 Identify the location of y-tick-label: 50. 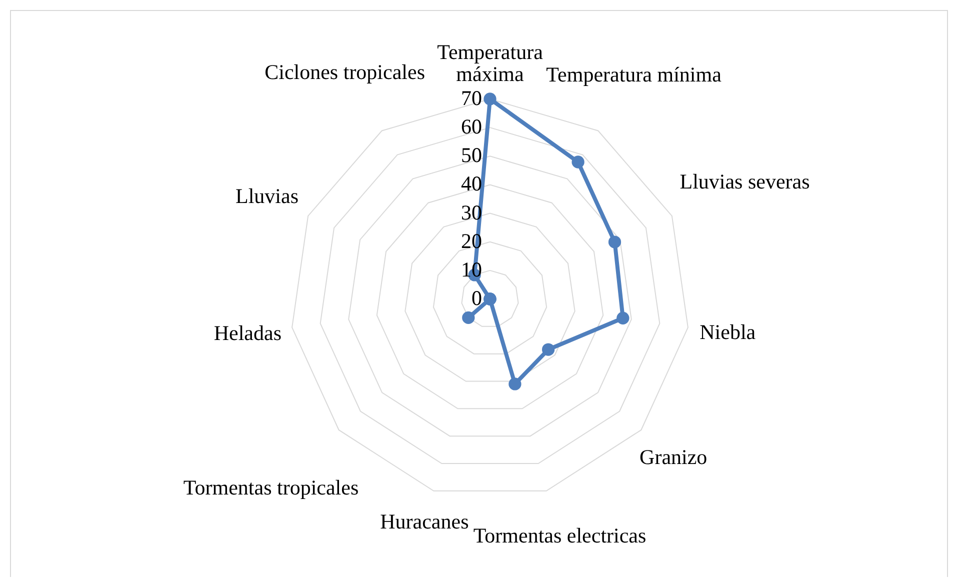
(471, 155).